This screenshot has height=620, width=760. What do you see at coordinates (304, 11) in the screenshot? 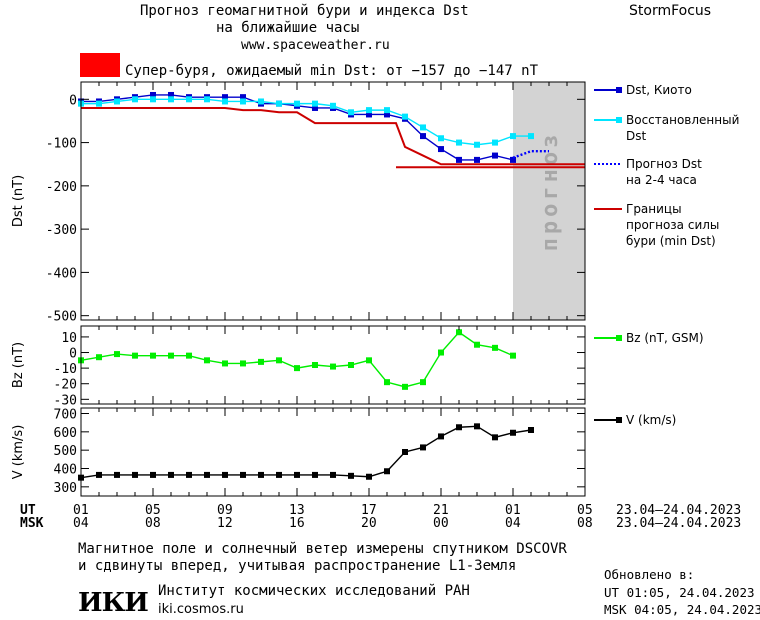
I see `chart-title-line1: Прогноз геомагнитной бури и индекса Dst` at bounding box center [304, 11].